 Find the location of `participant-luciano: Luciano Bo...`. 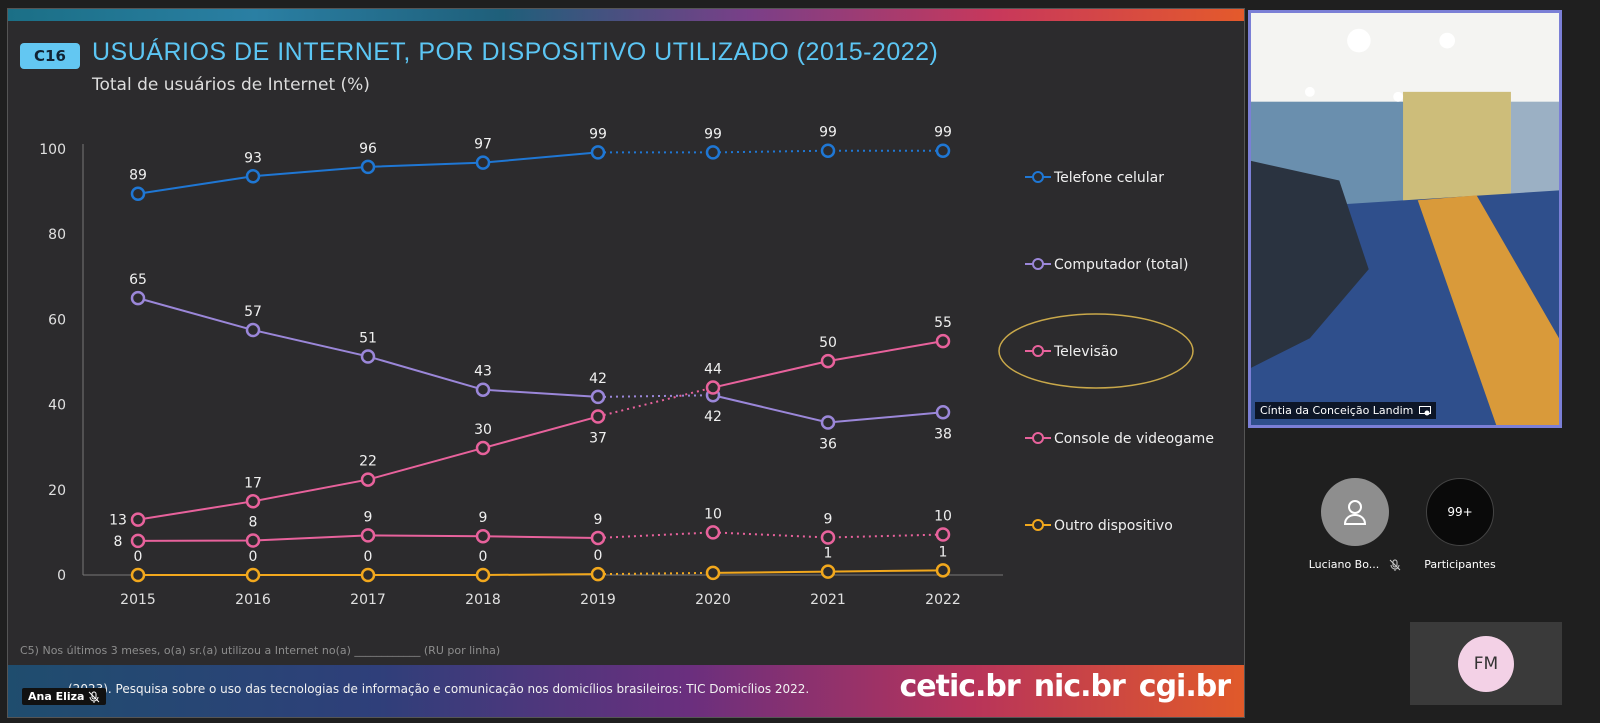

participant-luciano: Luciano Bo... is located at coordinates (1355, 524).